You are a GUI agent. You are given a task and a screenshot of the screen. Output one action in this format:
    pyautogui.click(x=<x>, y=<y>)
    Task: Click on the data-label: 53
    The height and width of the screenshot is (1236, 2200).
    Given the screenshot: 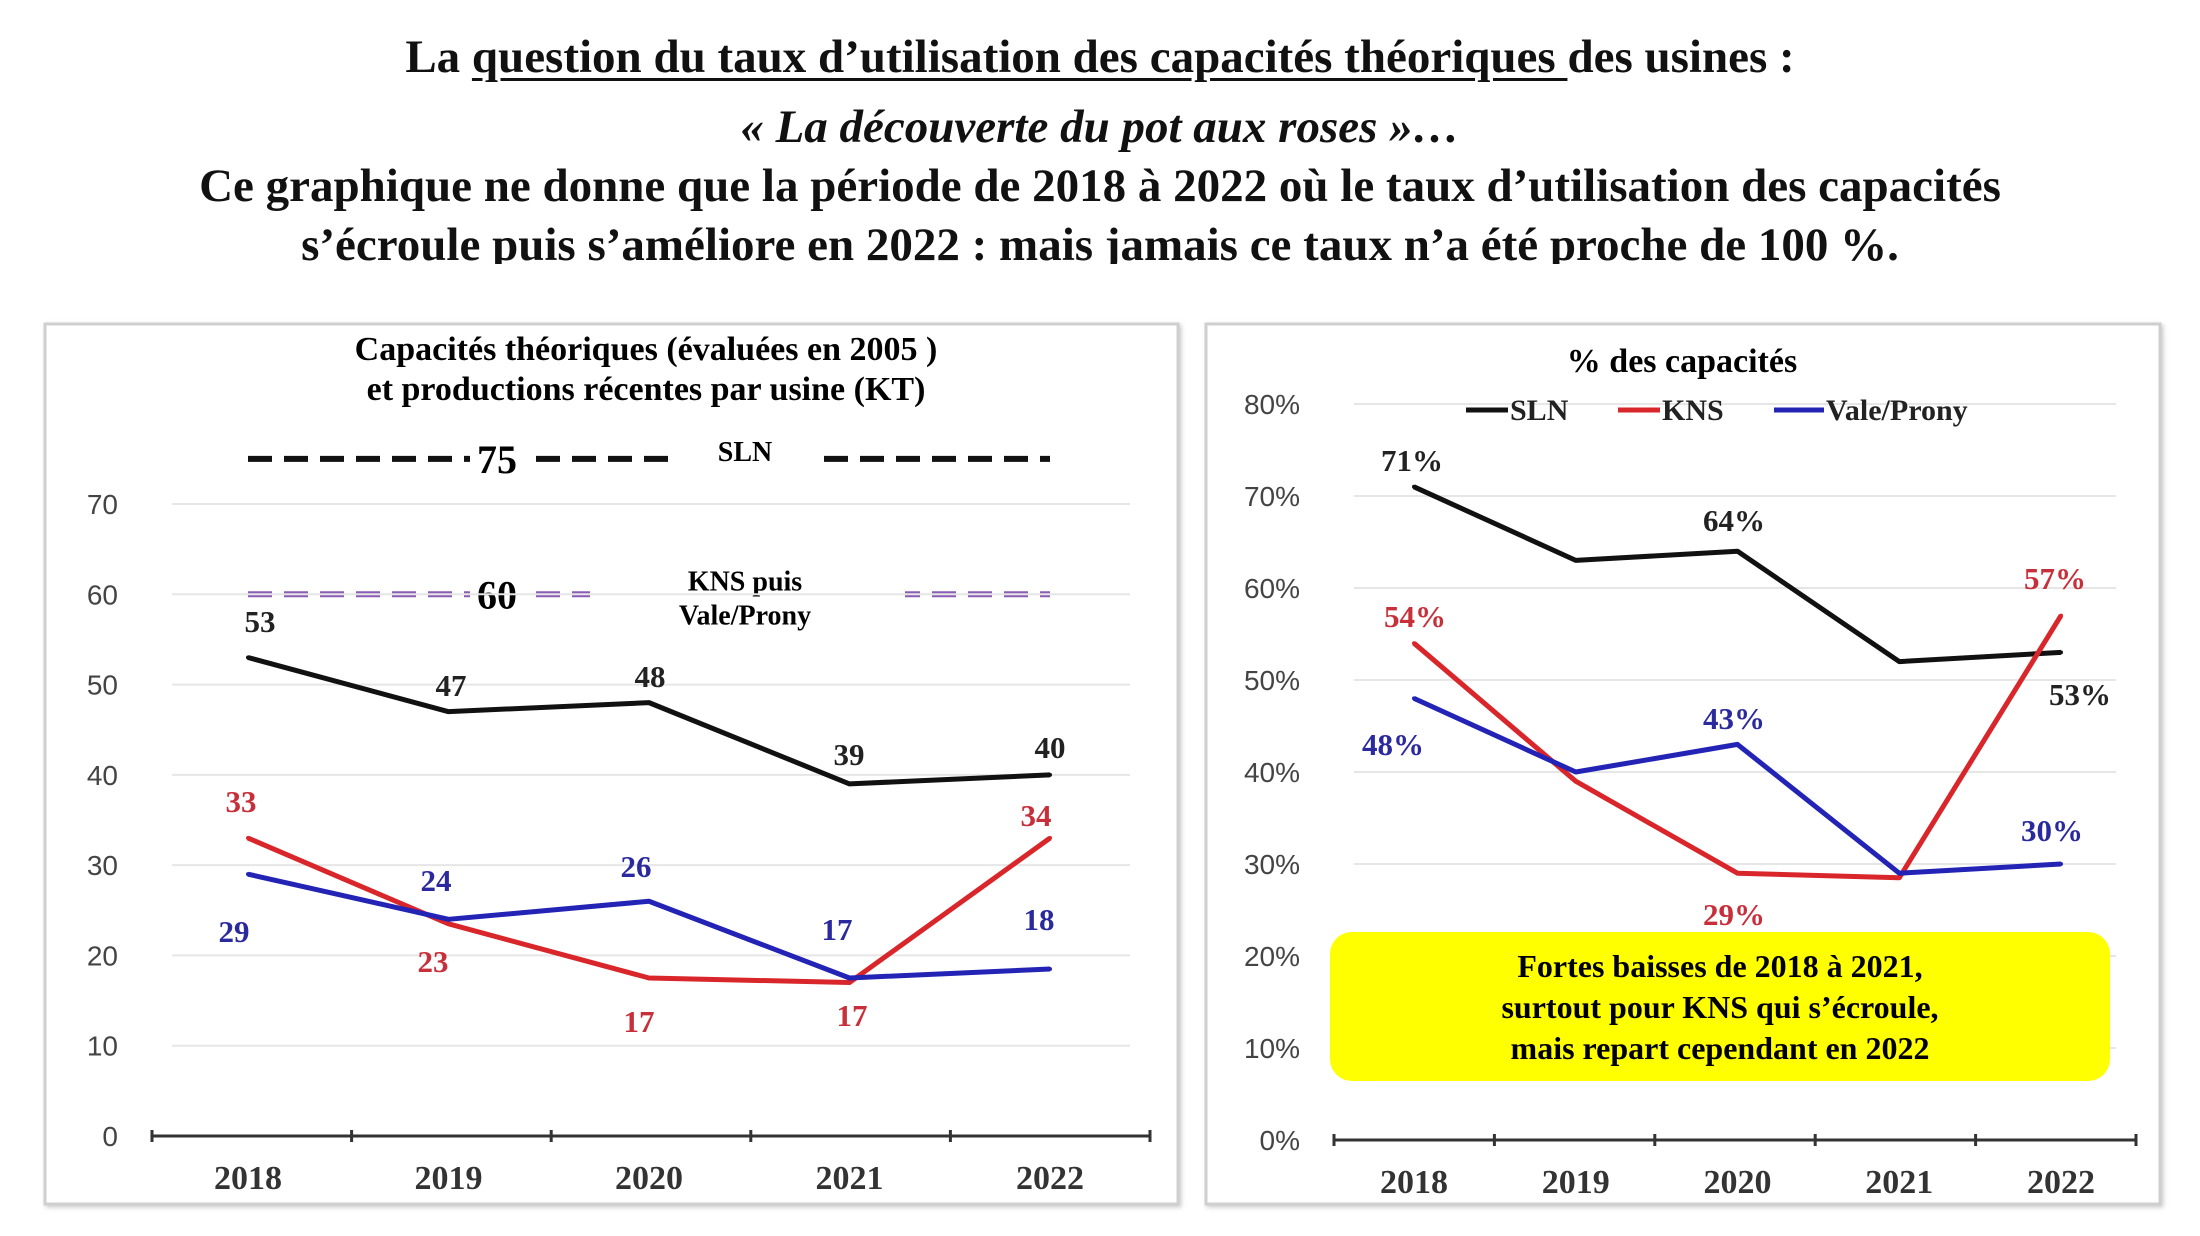 What is the action you would take?
    pyautogui.click(x=260, y=621)
    